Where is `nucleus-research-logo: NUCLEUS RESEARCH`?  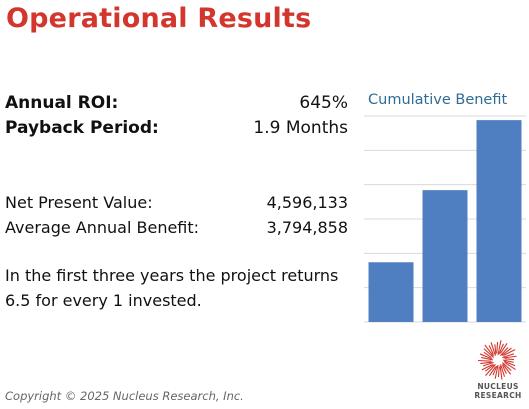
nucleus-research-logo: NUCLEUS RESEARCH is located at coordinates (498, 371).